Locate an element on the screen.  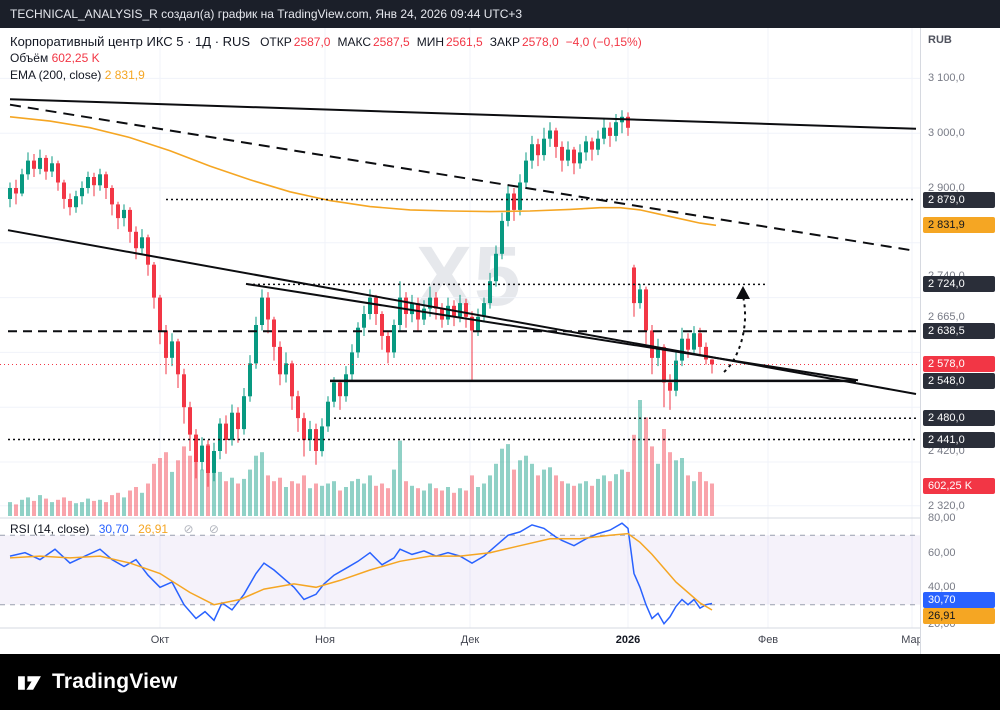
volume-row: Объём 602,25 K is located at coordinates (326, 58).